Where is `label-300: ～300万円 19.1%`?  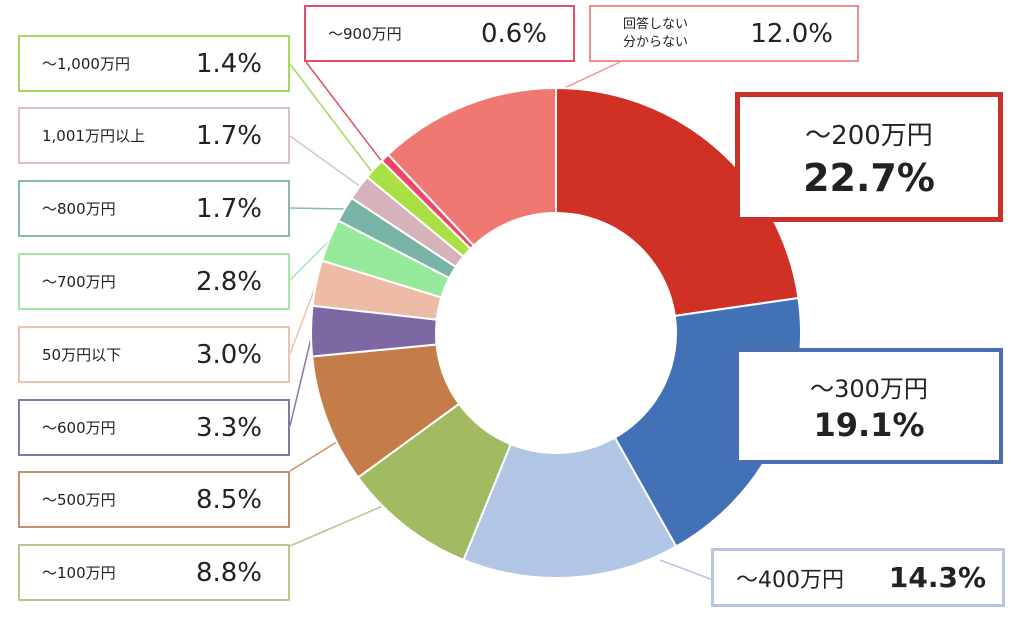
label-300: ～300万円 19.1% is located at coordinates (869, 406).